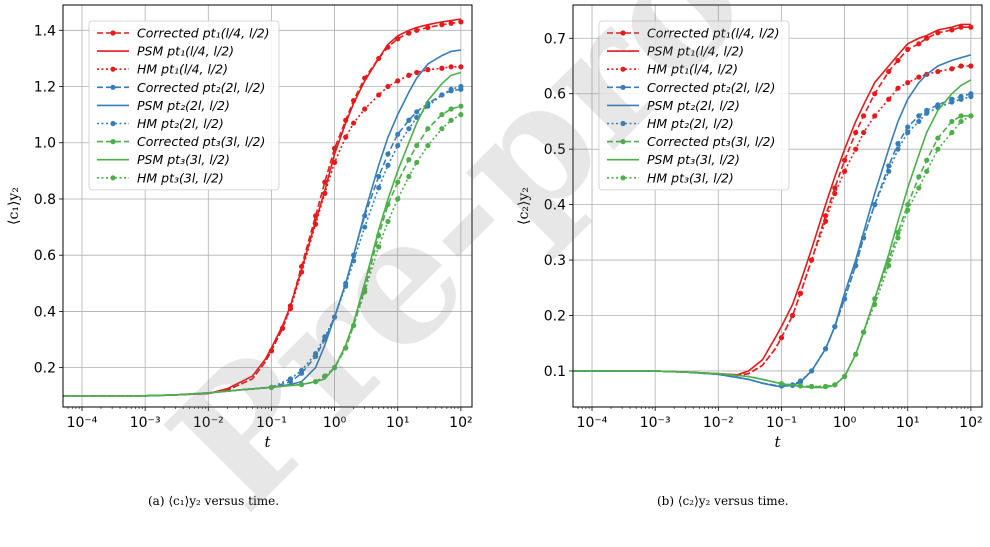  Describe the element at coordinates (156, 501) in the screenshot. I see `caption-a-label: (a)` at that location.